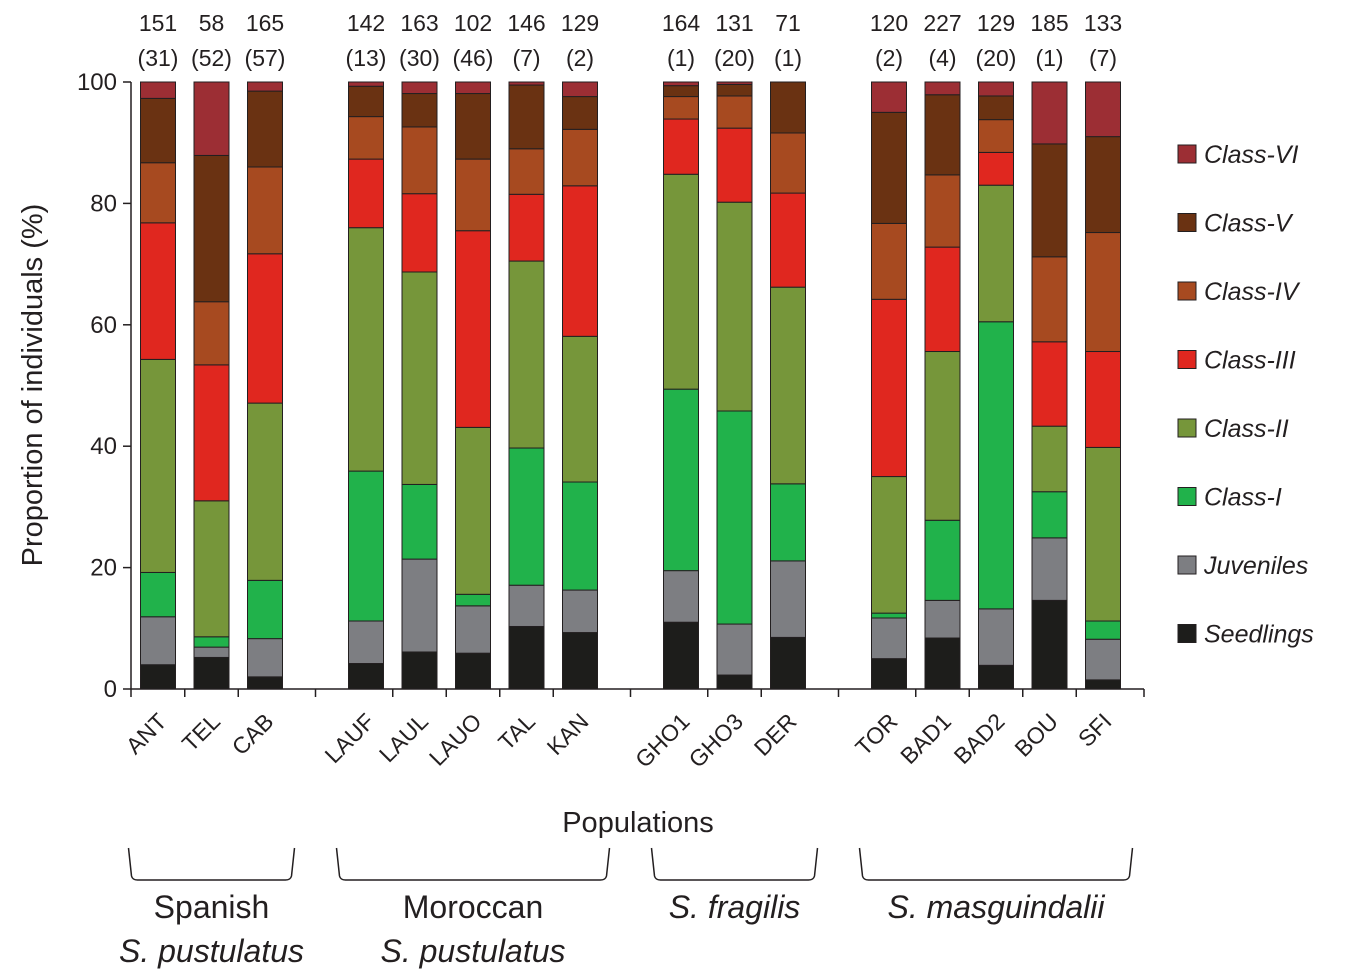 This screenshot has height=977, width=1363. Describe the element at coordinates (734, 649) in the screenshot. I see `bar-segment-gho3-juveniles` at that location.